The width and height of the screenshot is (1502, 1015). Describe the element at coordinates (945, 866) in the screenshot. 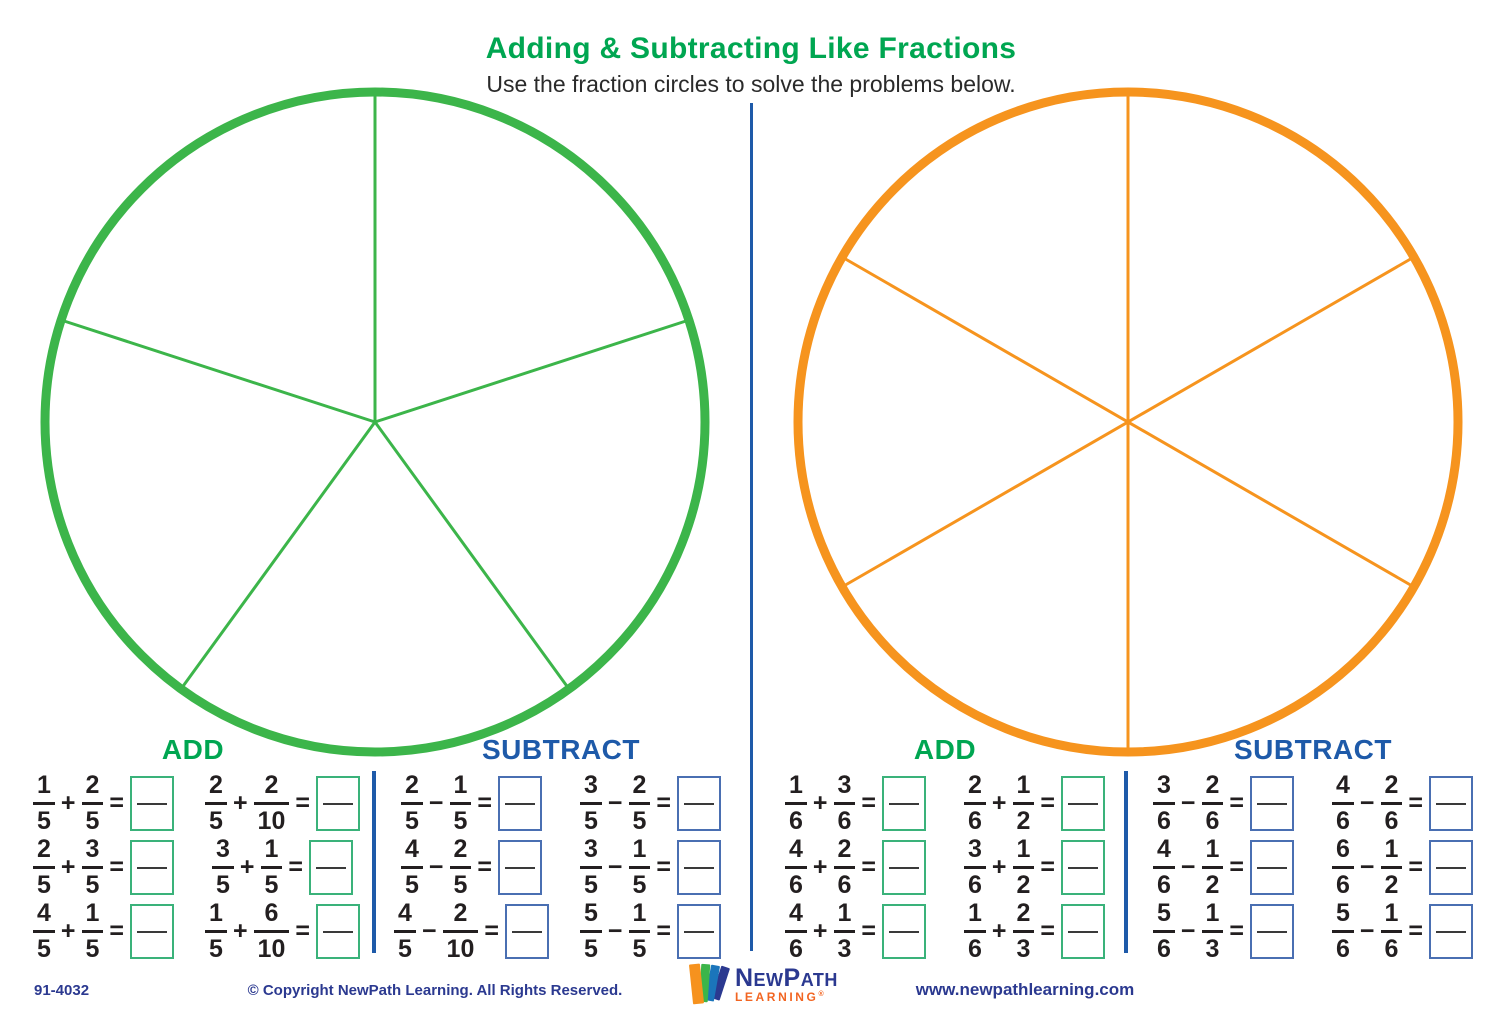

I see `sixths-add-problems: 1 6 +3 6 = 2 6 +1 2 = 4 6 +2 6 = 3 6 +1 2 = 4 6 +1 3 = 1 6 +2 3 =` at that location.